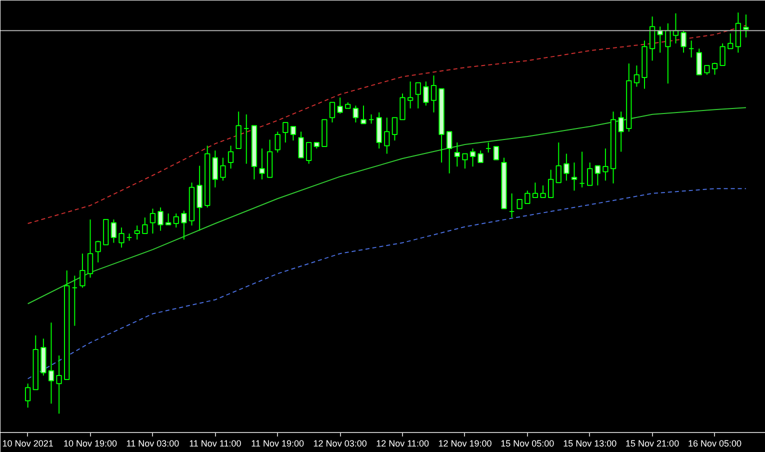  I want to click on x-tick-label: 11 Nov 03:00, so click(153, 443).